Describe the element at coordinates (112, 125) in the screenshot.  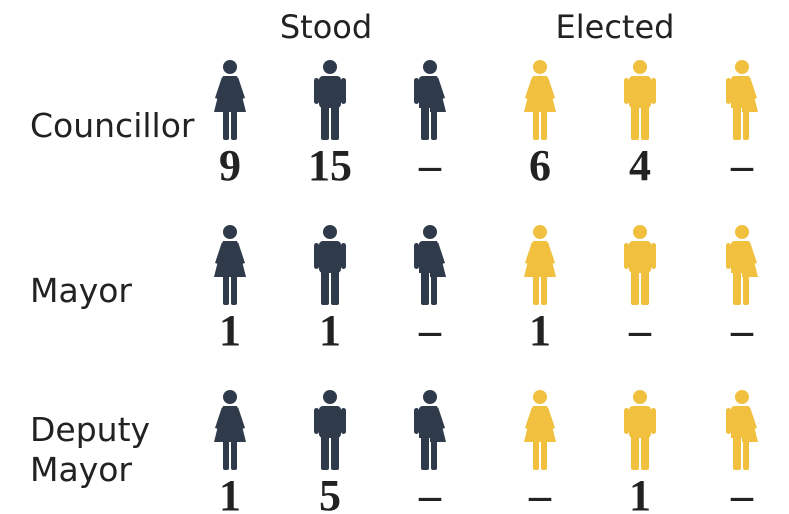
I see `row-label: Councillor` at that location.